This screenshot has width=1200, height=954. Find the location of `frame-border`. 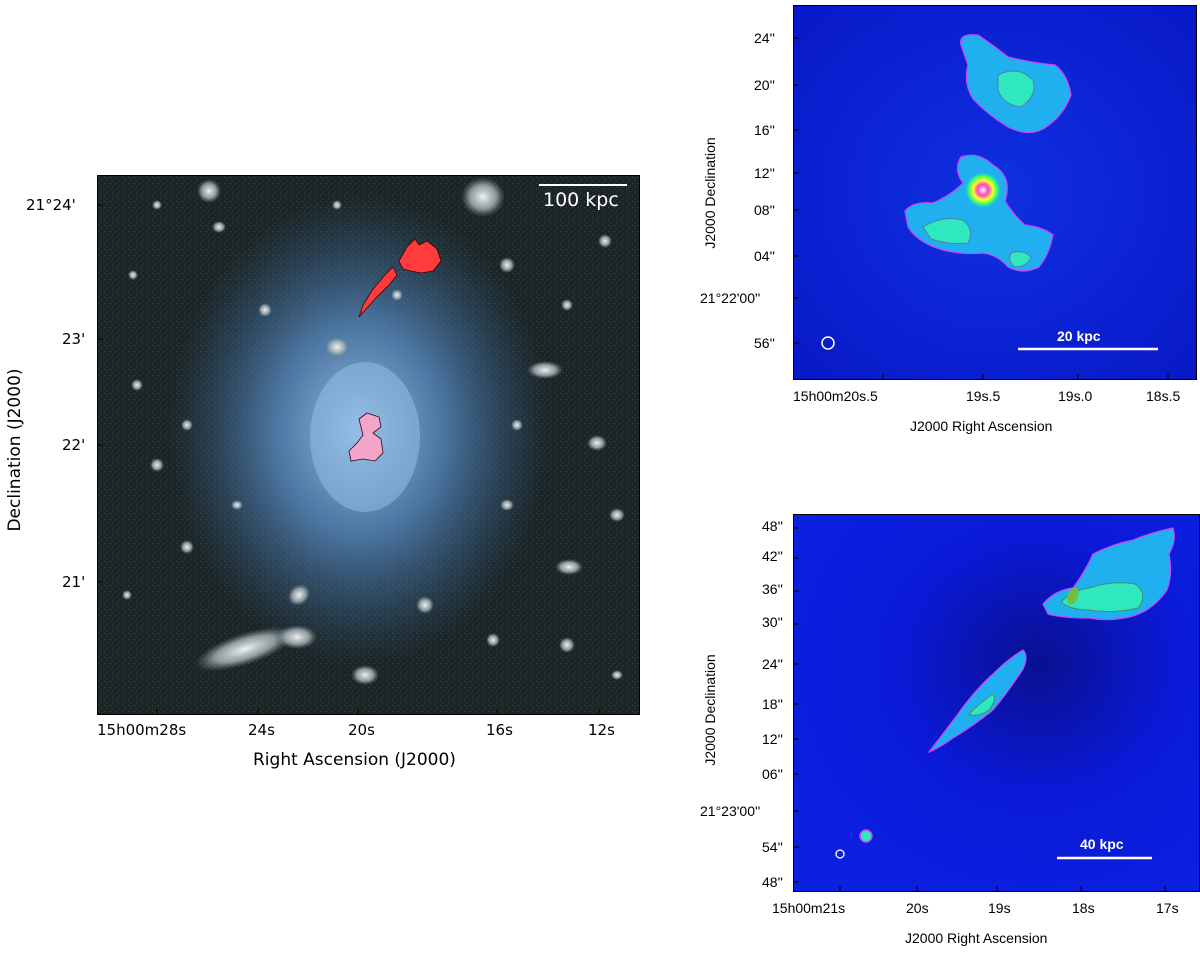

frame-border is located at coordinates (995, 192).